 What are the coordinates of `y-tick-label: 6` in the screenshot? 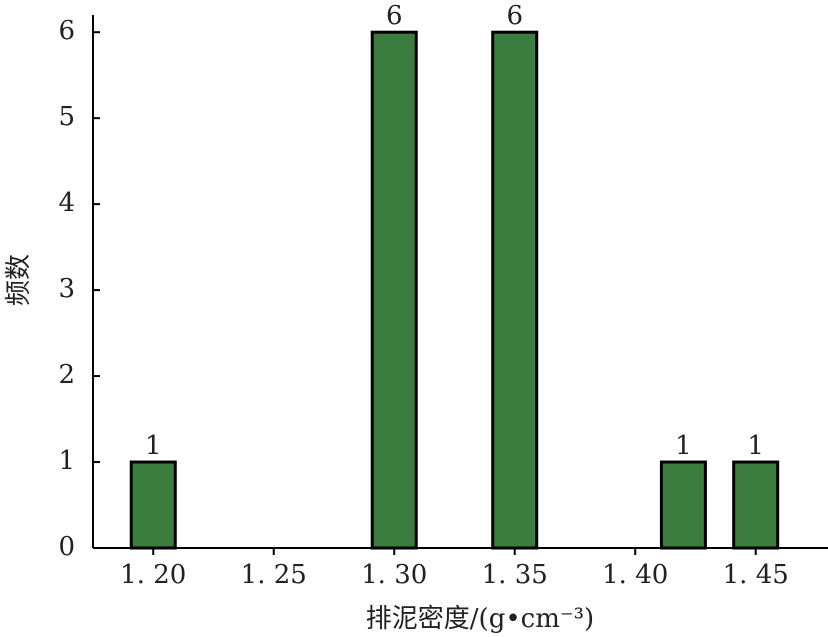 It's located at (66, 31).